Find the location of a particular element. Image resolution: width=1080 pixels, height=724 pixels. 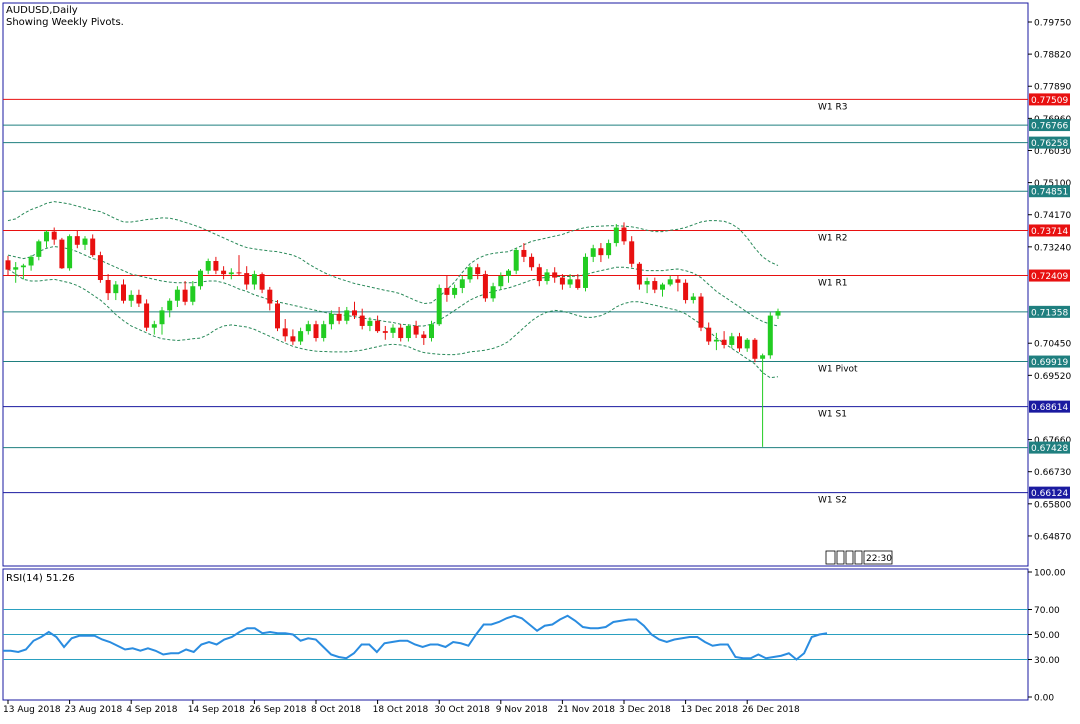

x-tick-label: 13 Dec 2018 is located at coordinates (710, 710).